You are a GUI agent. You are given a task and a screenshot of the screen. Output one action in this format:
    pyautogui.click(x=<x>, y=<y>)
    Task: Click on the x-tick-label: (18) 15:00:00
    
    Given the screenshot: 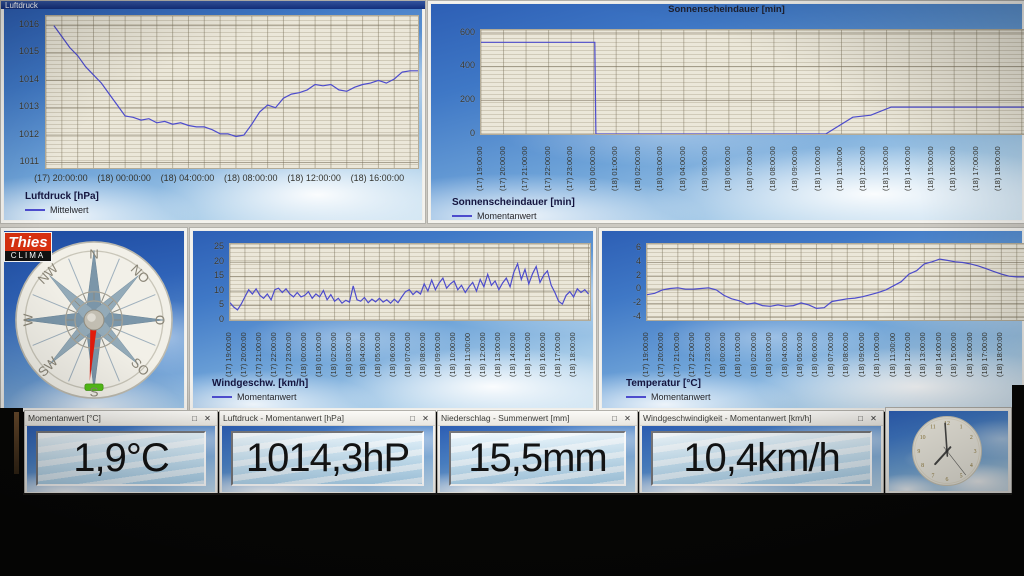 What is the action you would take?
    pyautogui.click(x=527, y=354)
    